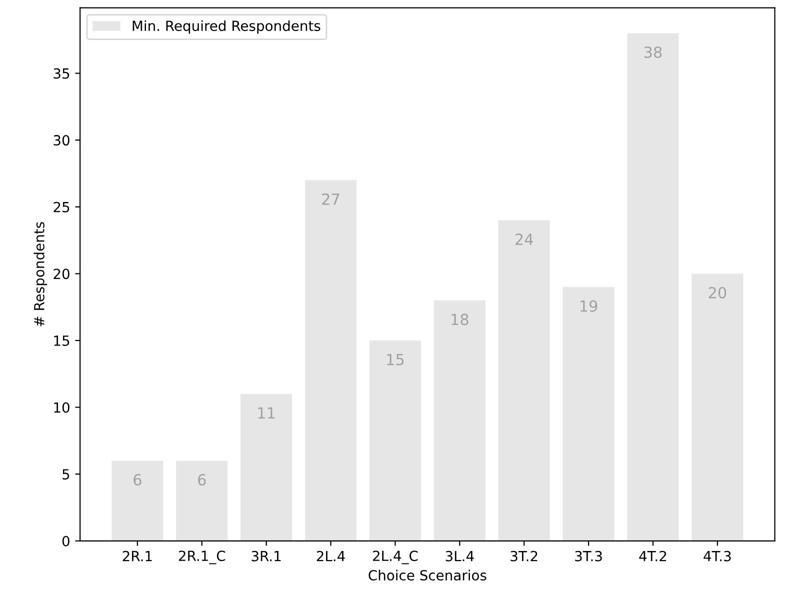 This screenshot has width=785, height=601. What do you see at coordinates (524, 556) in the screenshot?
I see `x-tick-label: 3T.2` at bounding box center [524, 556].